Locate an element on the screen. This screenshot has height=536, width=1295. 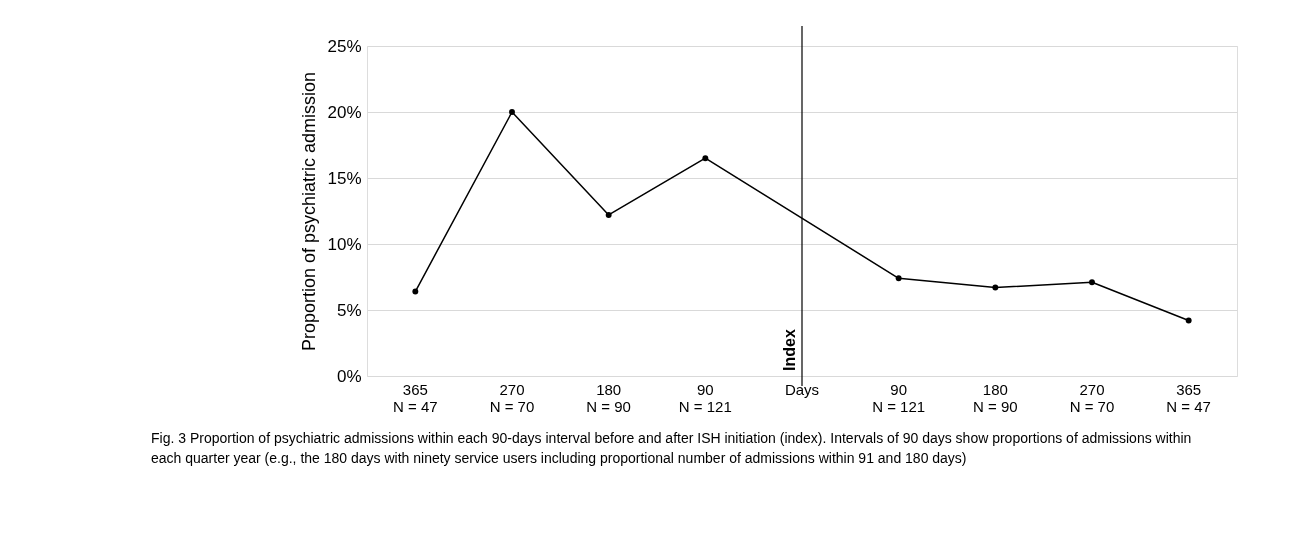
y-tick-label: 0% is located at coordinates (349, 376).